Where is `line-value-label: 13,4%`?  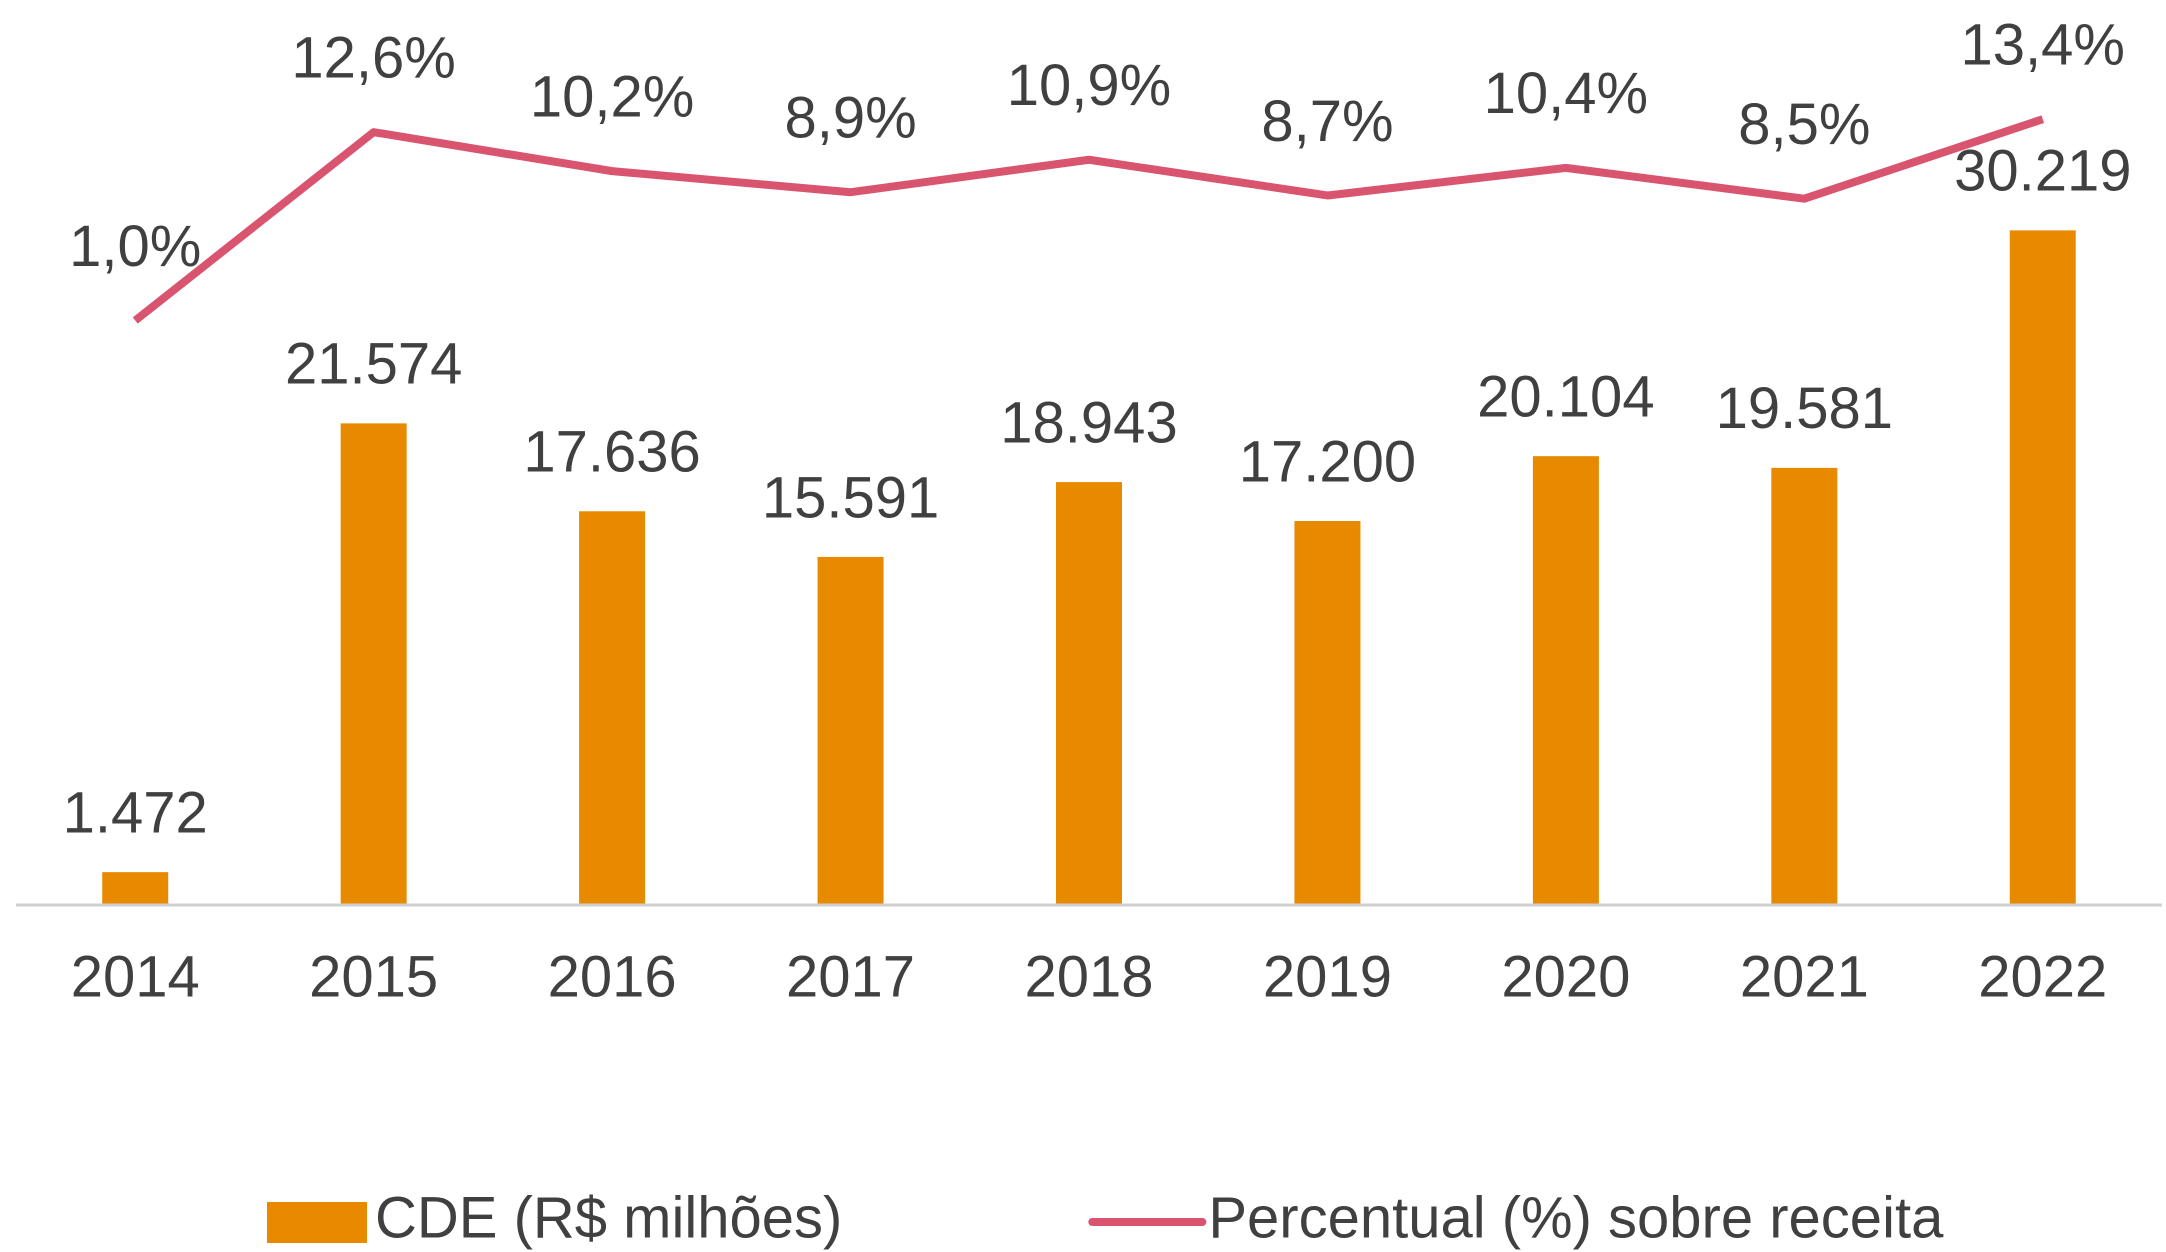 line-value-label: 13,4% is located at coordinates (2043, 44).